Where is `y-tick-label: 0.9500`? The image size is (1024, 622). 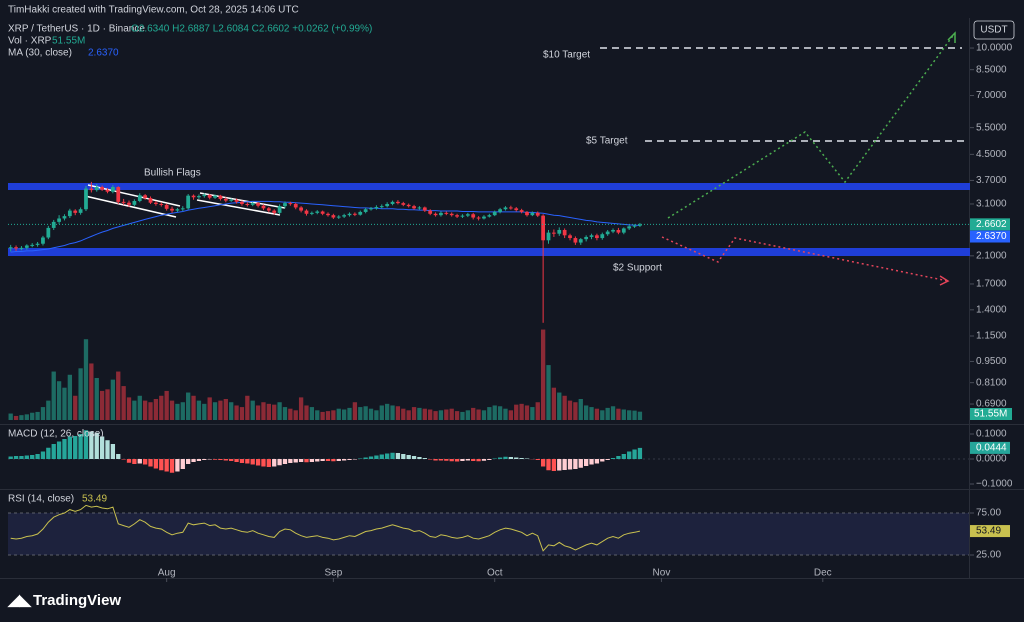 y-tick-label: 0.9500 is located at coordinates (991, 361).